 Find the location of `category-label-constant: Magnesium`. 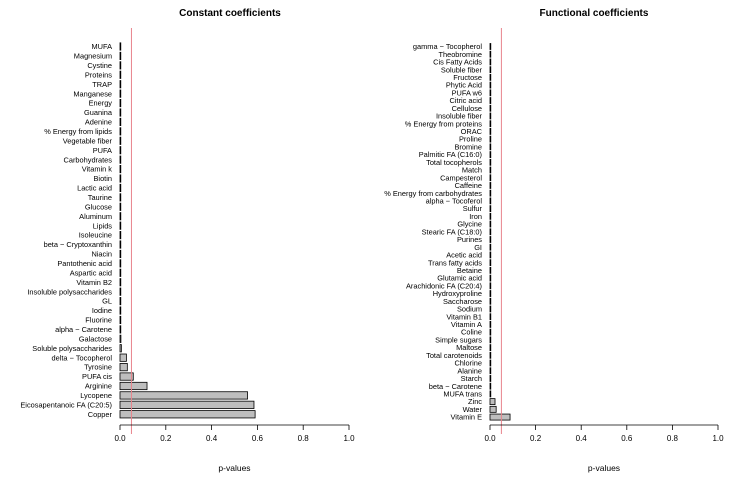

category-label-constant: Magnesium is located at coordinates (93, 56).